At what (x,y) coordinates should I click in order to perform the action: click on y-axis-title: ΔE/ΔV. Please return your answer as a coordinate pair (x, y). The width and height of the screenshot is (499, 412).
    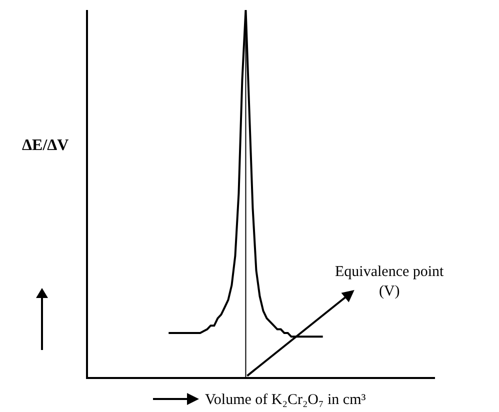
    Looking at the image, I should click on (46, 145).